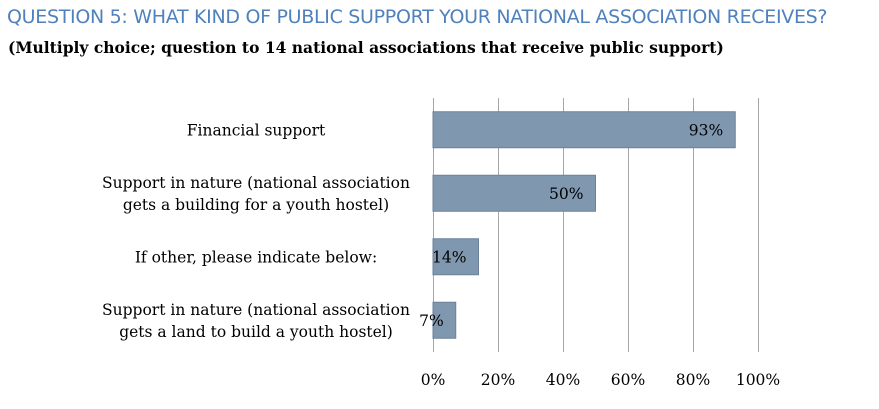 The width and height of the screenshot is (879, 409). Describe the element at coordinates (256, 130) in the screenshot. I see `category-label: Financial support` at that location.